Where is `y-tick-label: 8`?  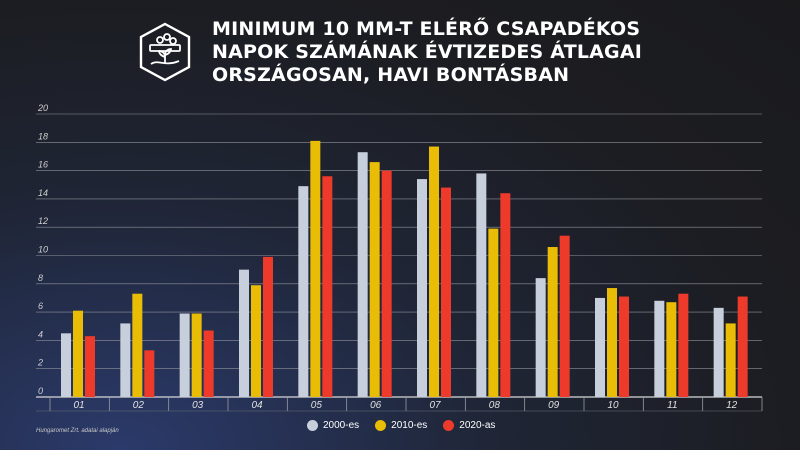
y-tick-label: 8 is located at coordinates (40, 278).